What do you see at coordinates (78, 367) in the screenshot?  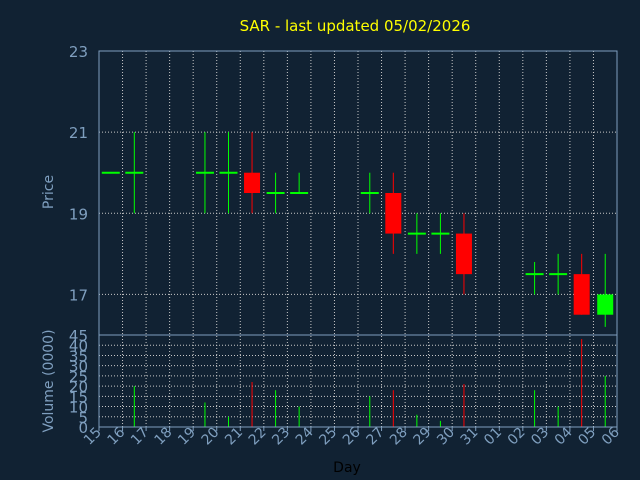 I see `volume-tick-label: 30` at bounding box center [78, 367].